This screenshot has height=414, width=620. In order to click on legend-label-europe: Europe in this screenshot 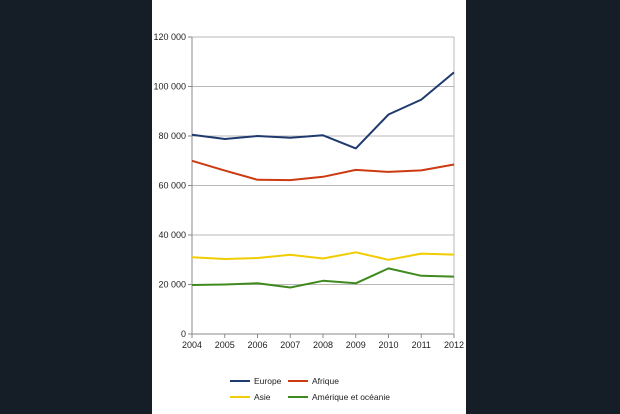, I will do `click(268, 381)`.